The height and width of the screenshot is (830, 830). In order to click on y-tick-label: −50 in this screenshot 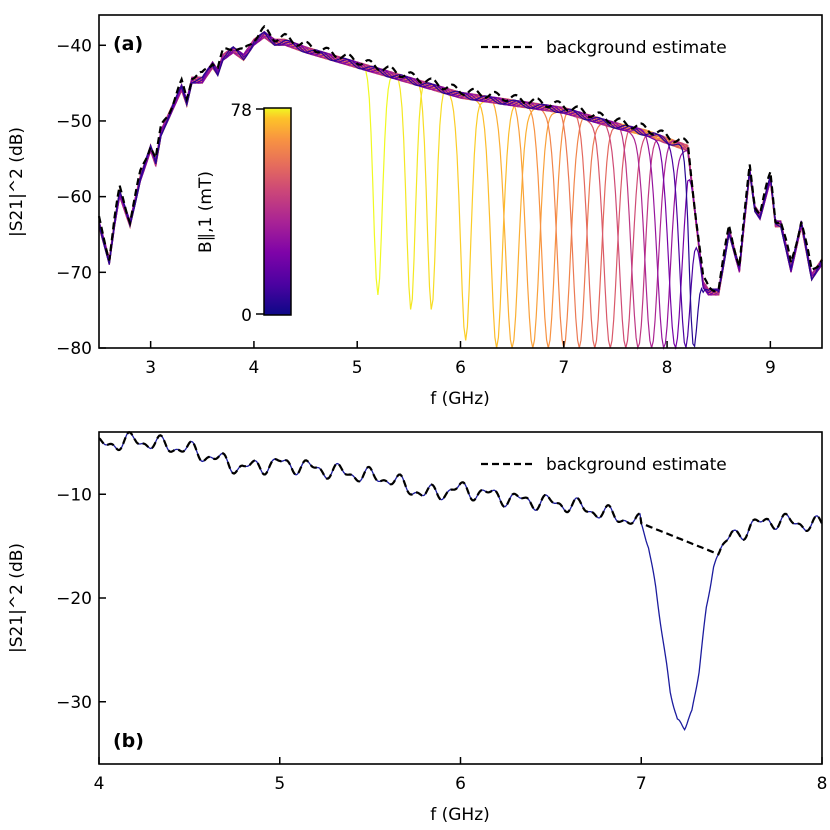, I will do `click(74, 122)`.